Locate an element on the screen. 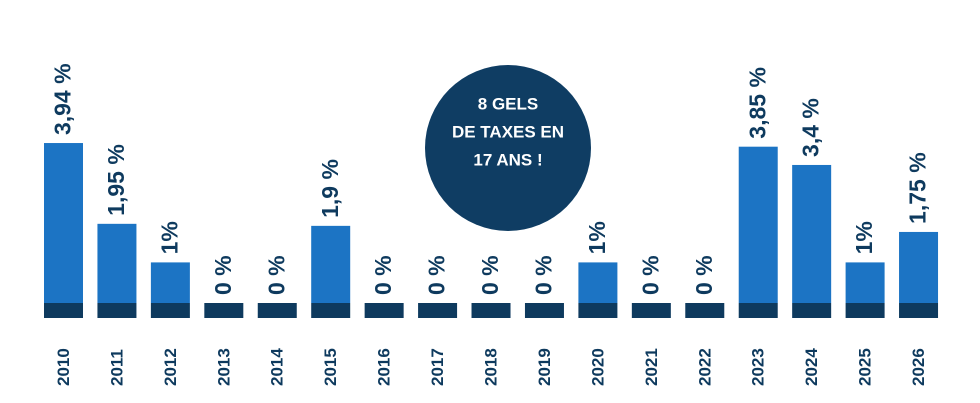 The height and width of the screenshot is (403, 980). annotation-line: 17 ANS ! is located at coordinates (507, 159).